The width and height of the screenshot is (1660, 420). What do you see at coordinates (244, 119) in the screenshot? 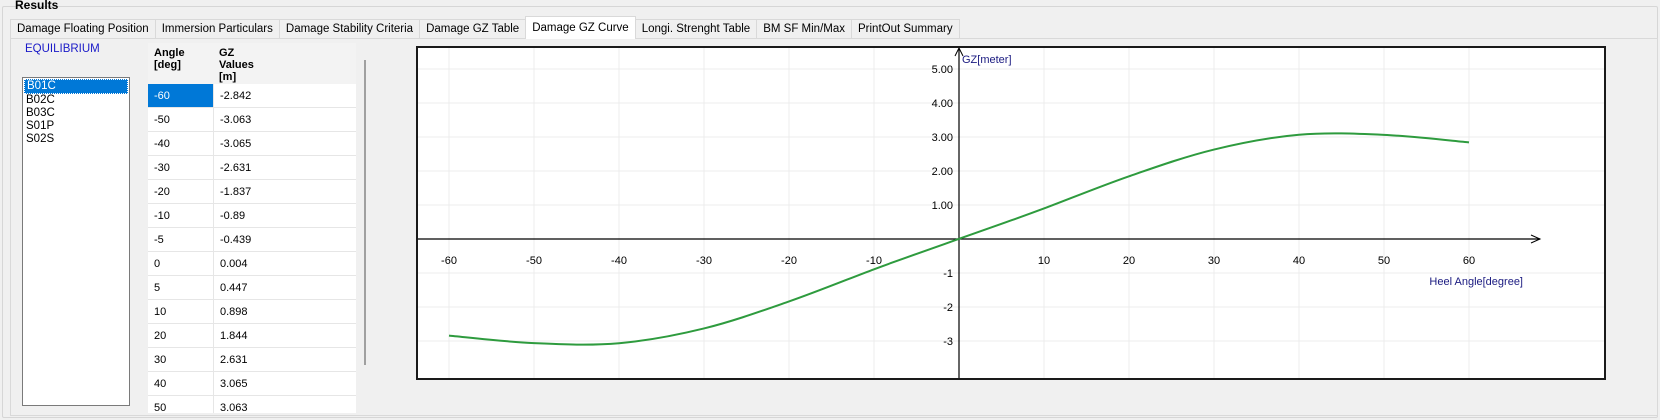
I see `gz-cell: -3.063` at bounding box center [244, 119].